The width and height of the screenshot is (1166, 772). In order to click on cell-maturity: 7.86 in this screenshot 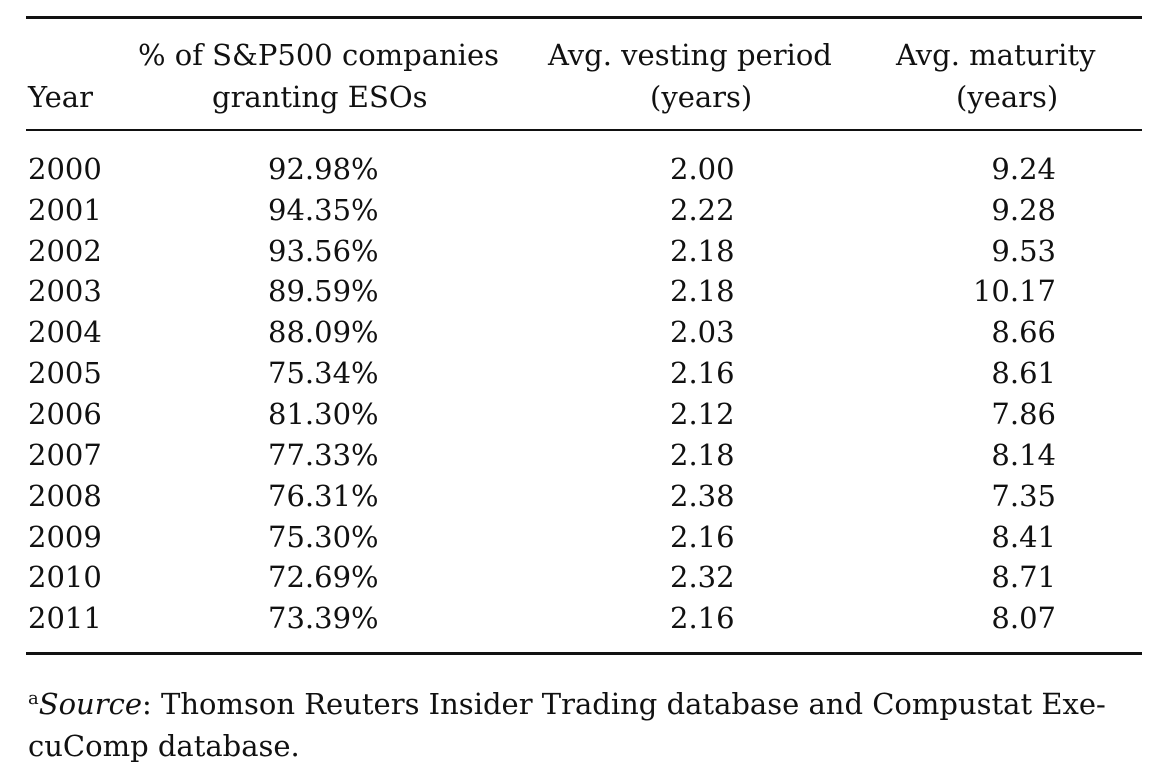, I will do `click(1023, 414)`.